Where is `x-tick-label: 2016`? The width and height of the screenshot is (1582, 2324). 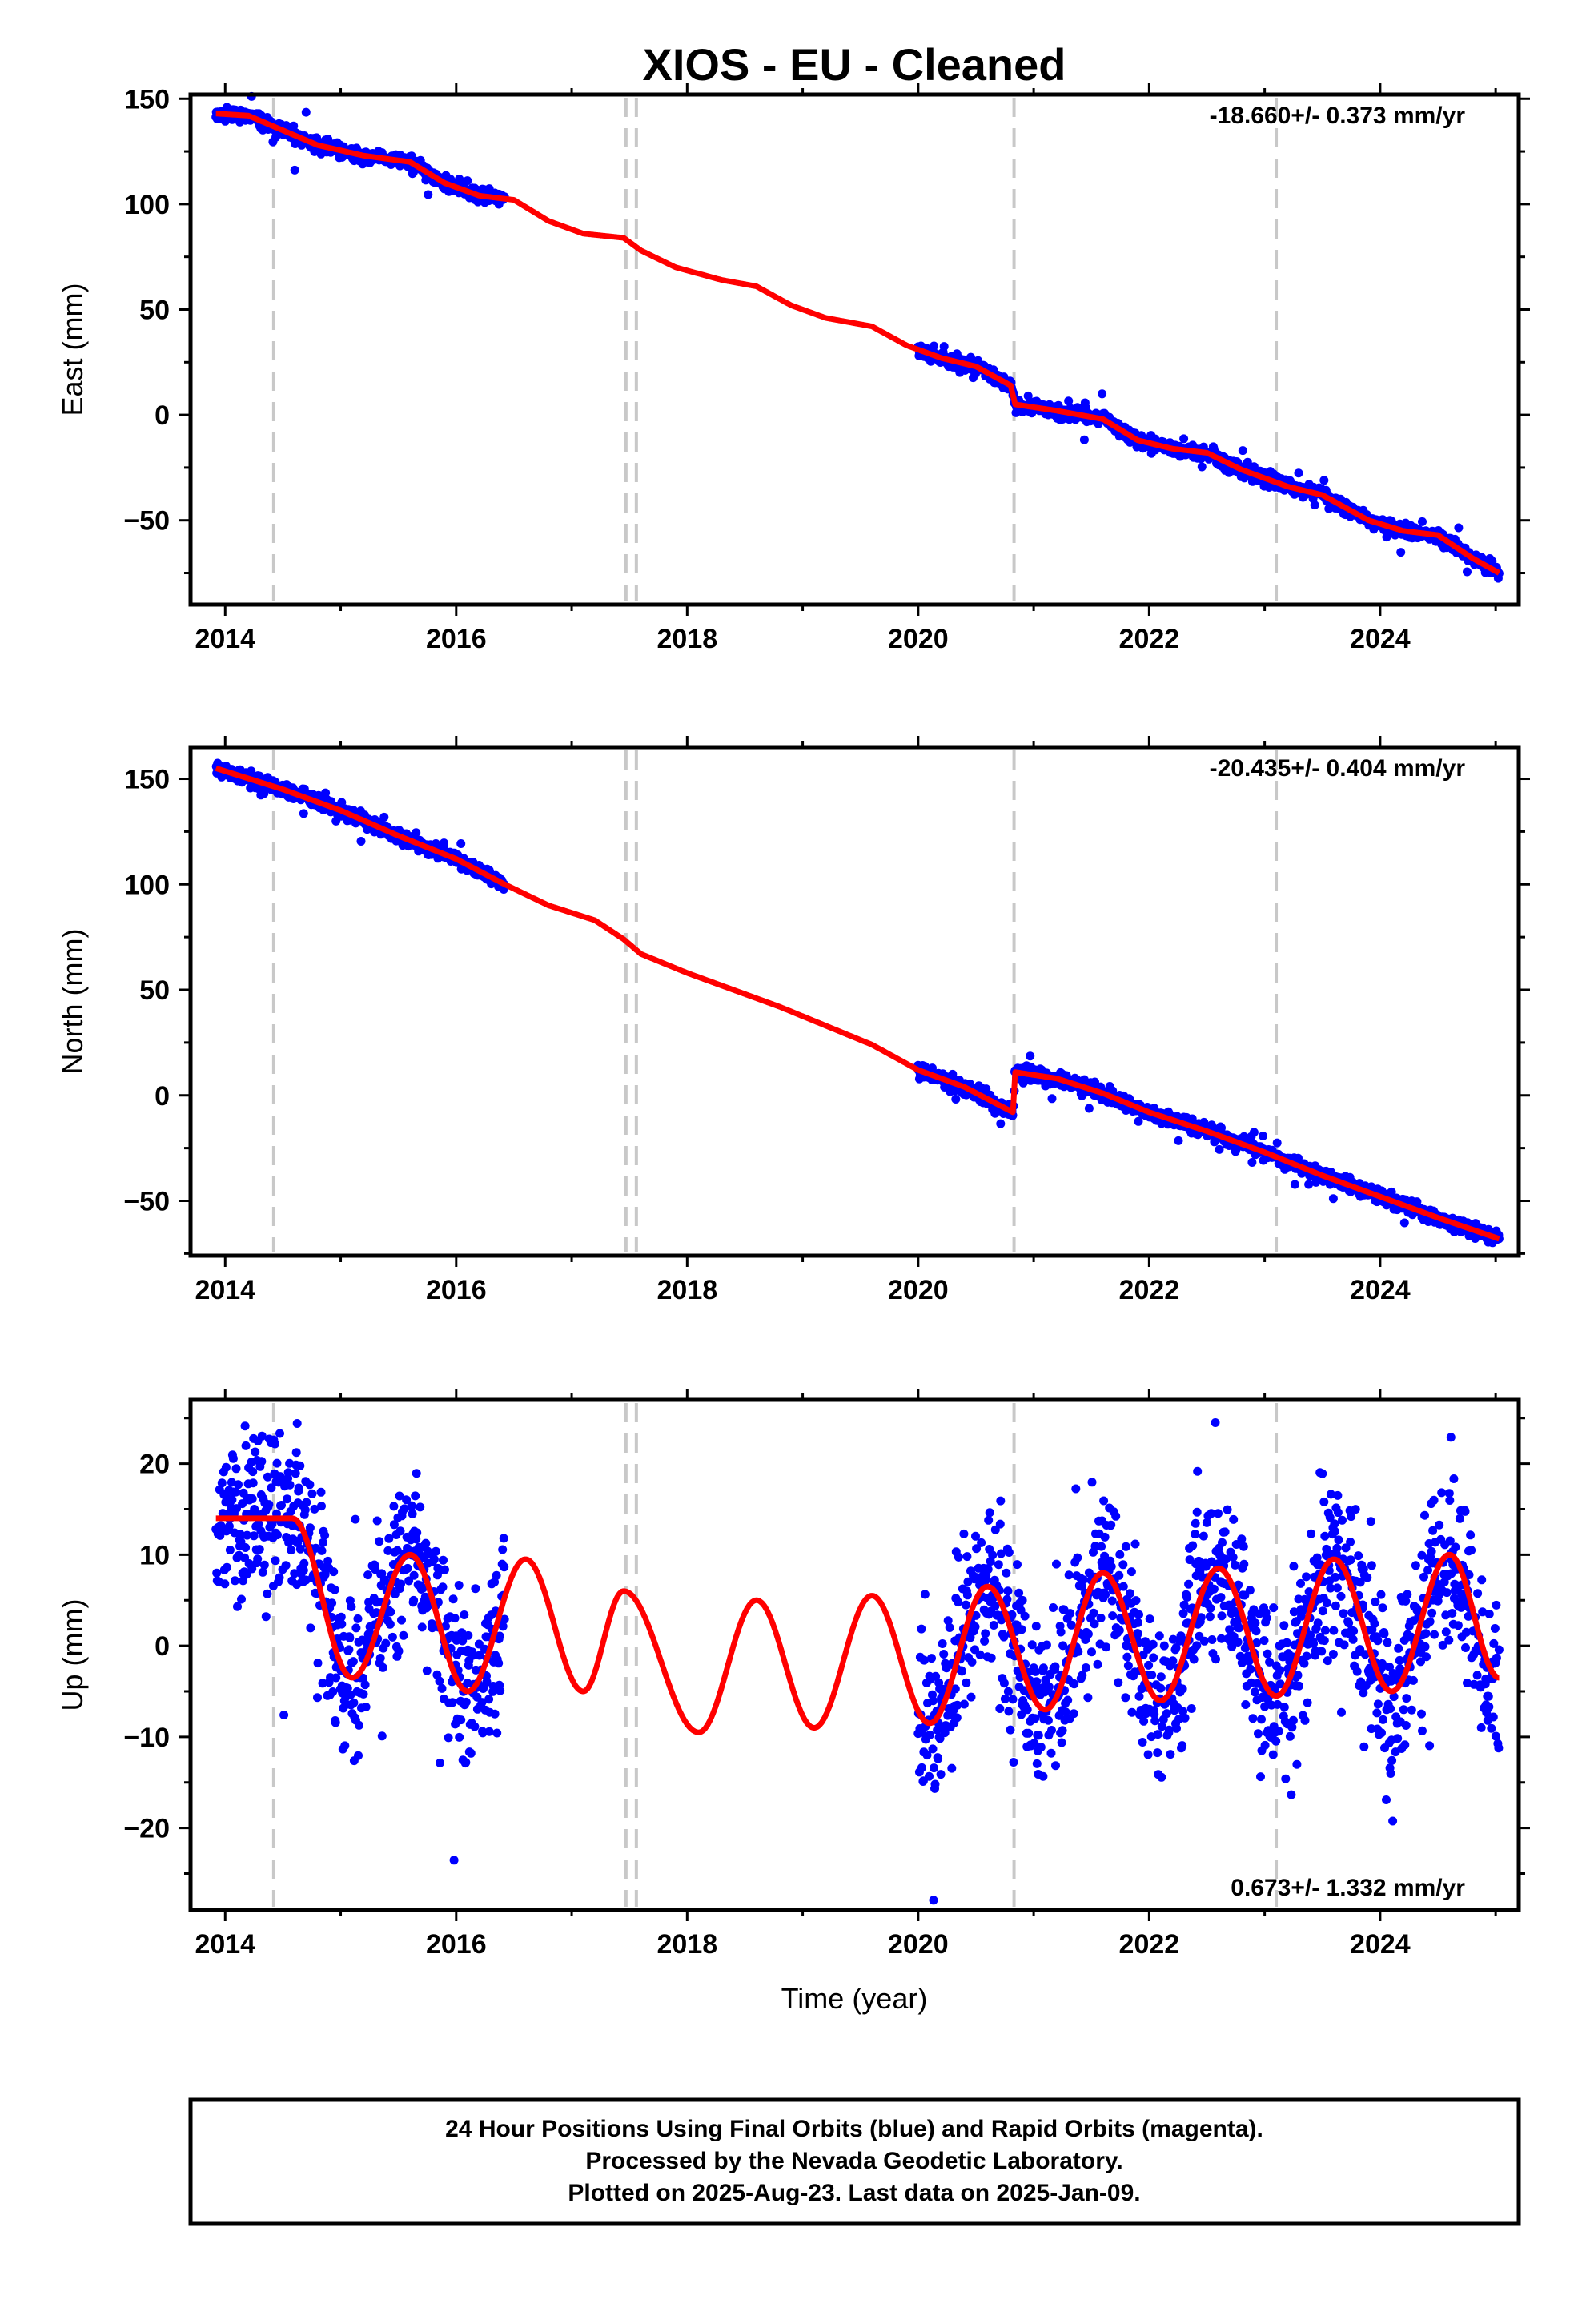 x-tick-label: 2016 is located at coordinates (457, 639).